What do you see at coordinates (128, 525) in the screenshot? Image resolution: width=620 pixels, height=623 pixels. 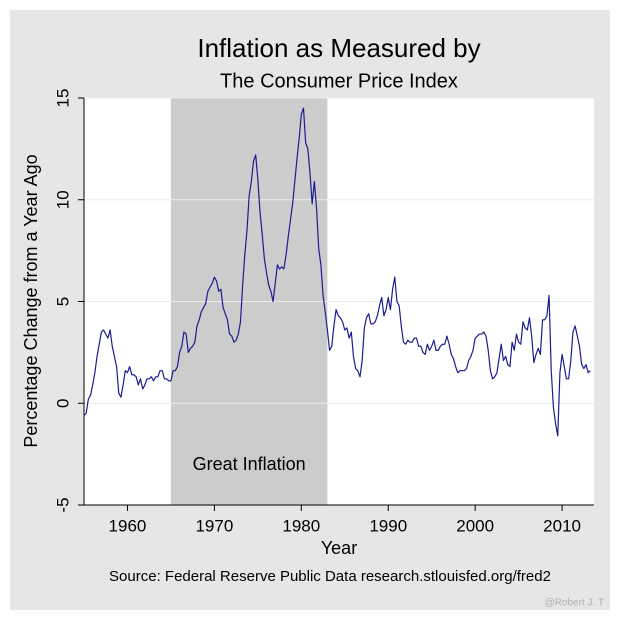 I see `x-tick-label: 1960` at bounding box center [128, 525].